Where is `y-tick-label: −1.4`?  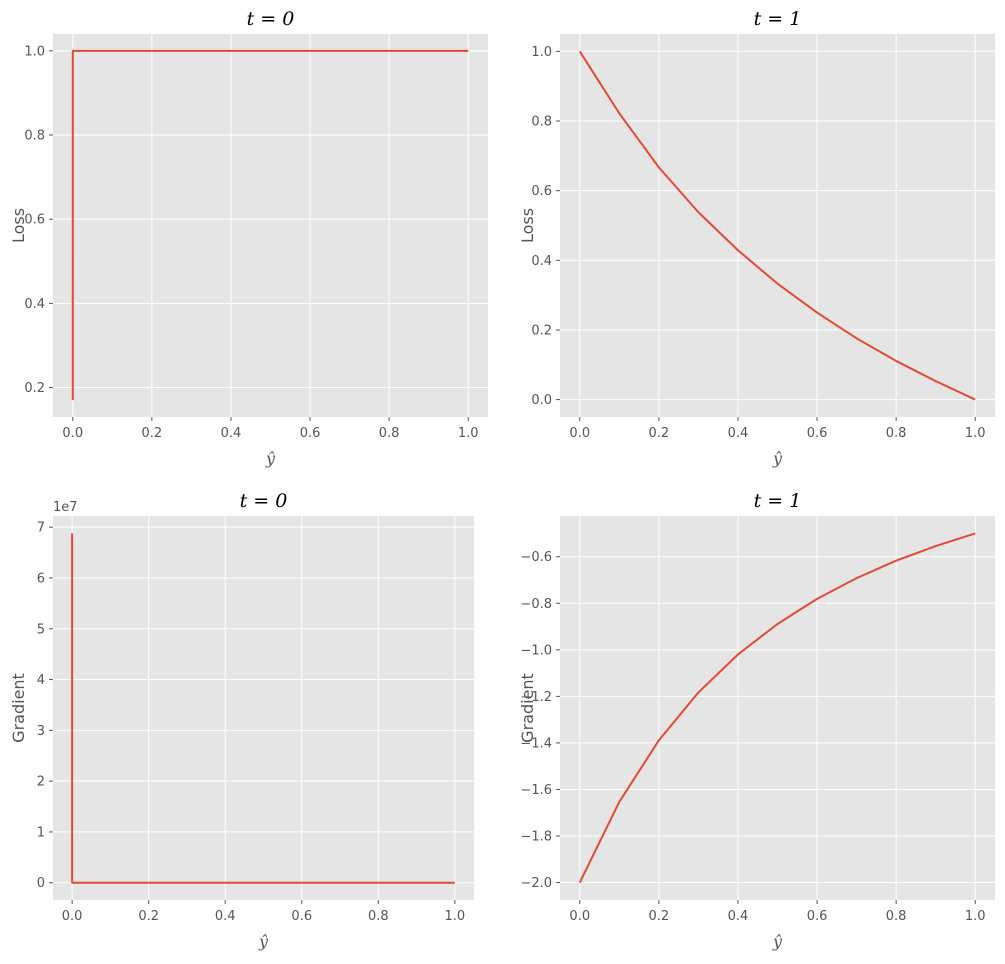
y-tick-label: −1.4 is located at coordinates (536, 743).